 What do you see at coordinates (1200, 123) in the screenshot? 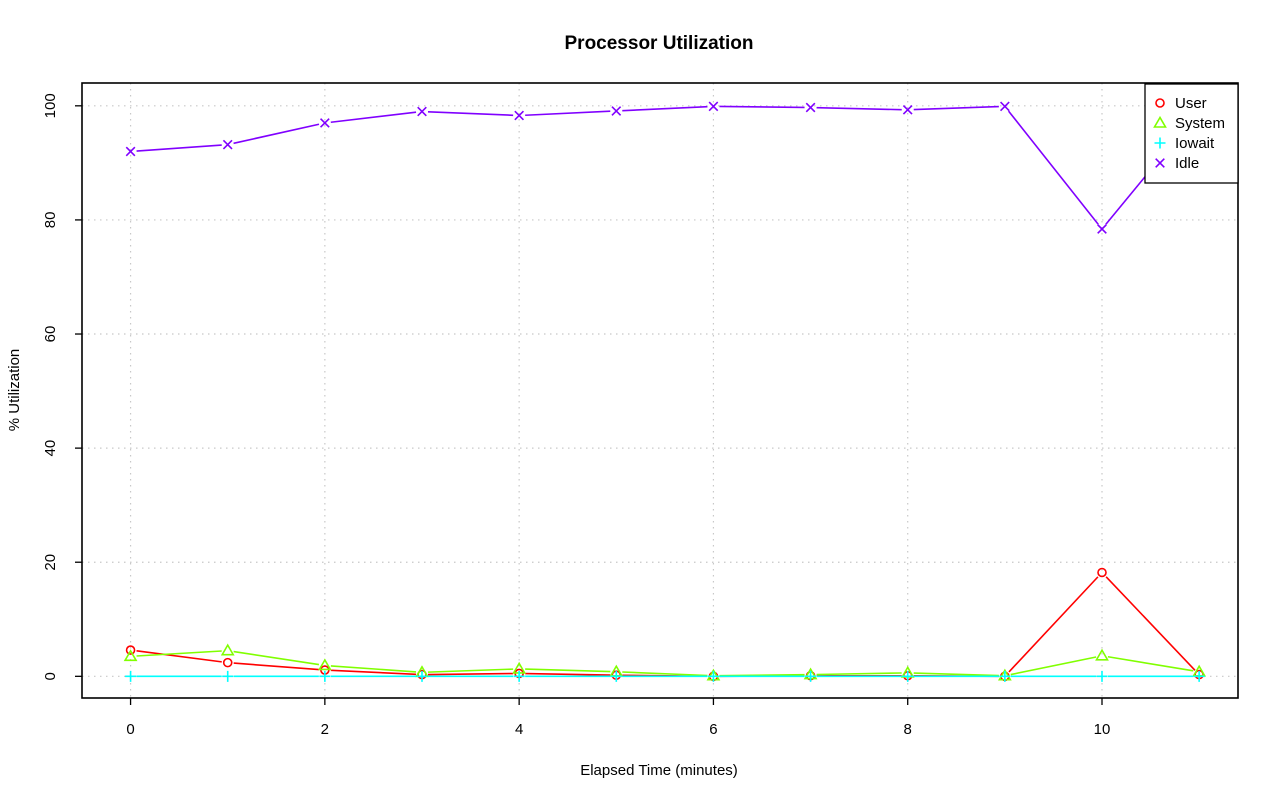
I see `legend-label: System` at bounding box center [1200, 123].